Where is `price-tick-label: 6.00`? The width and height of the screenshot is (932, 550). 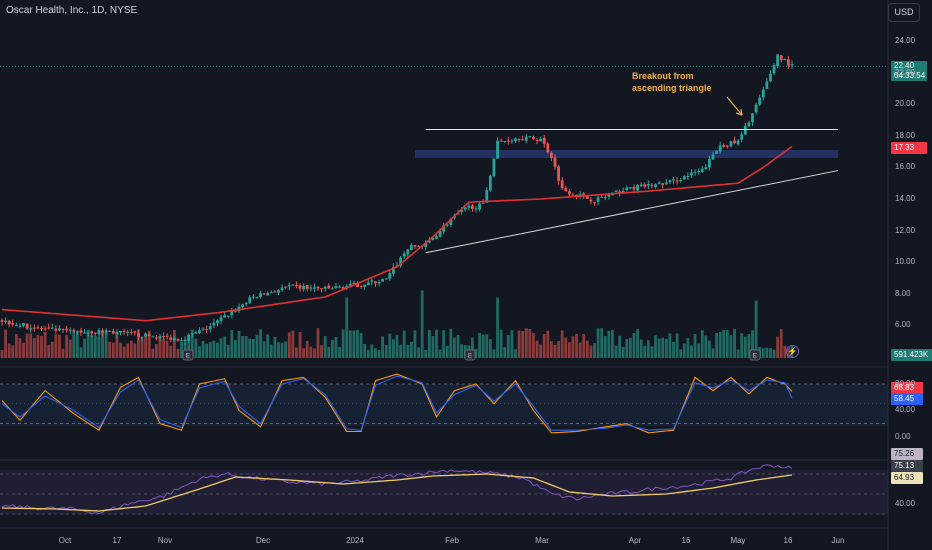
price-tick-label: 6.00 is located at coordinates (903, 325).